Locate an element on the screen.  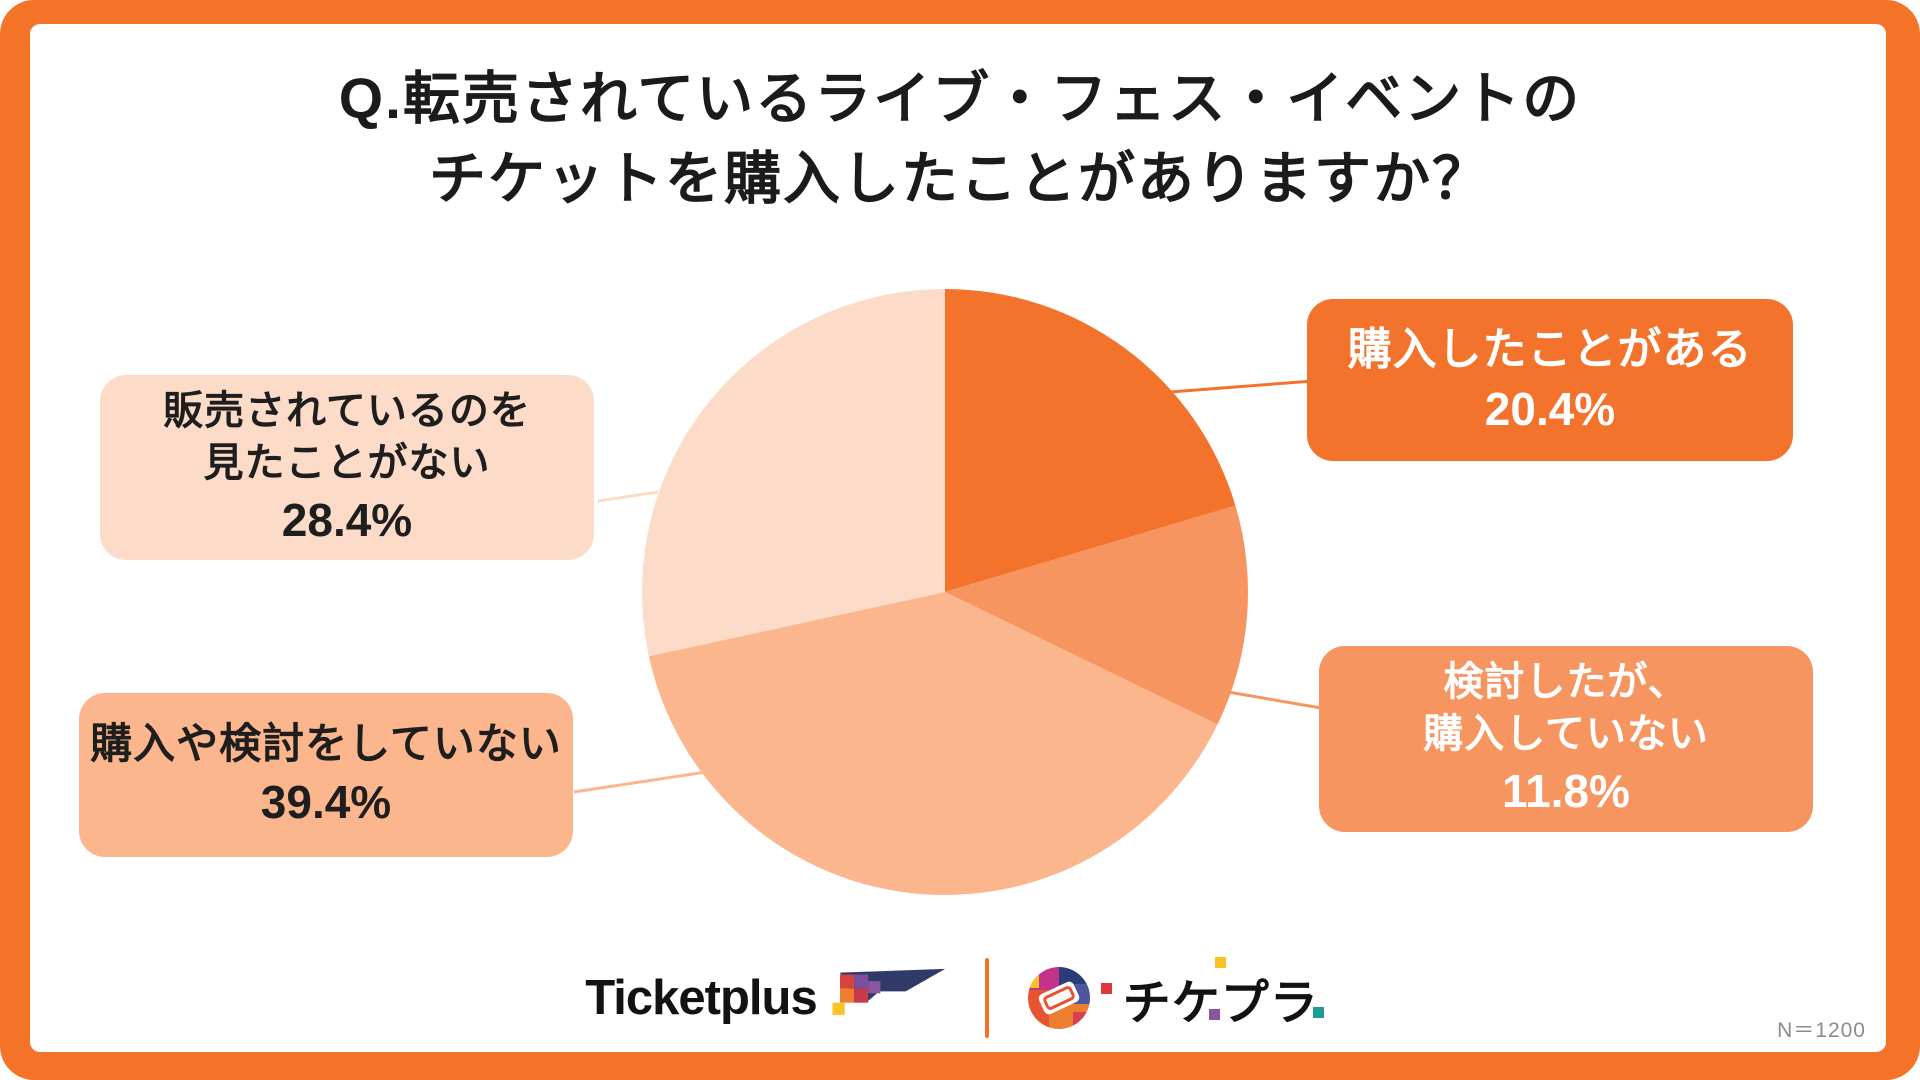
footer-logos: Ticketplus is located at coordinates (960, 997).